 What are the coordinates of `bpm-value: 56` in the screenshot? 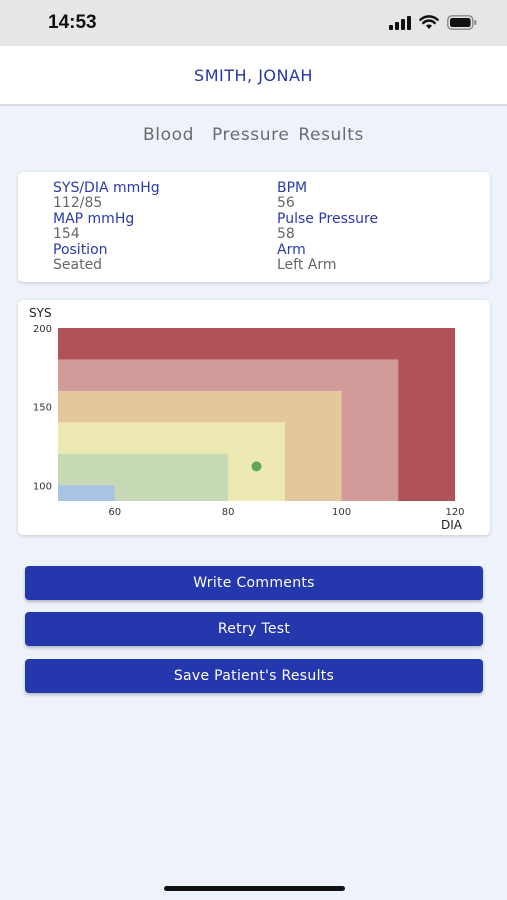 It's located at (286, 203).